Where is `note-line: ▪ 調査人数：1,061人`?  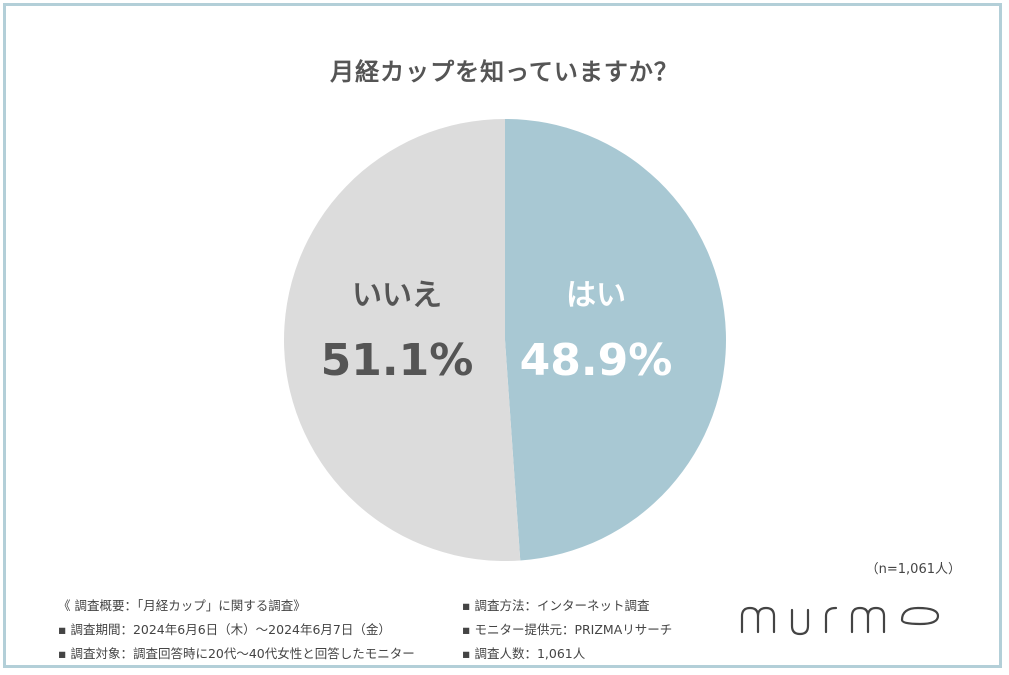
note-line: ▪ 調査人数：1,061人 is located at coordinates (524, 653).